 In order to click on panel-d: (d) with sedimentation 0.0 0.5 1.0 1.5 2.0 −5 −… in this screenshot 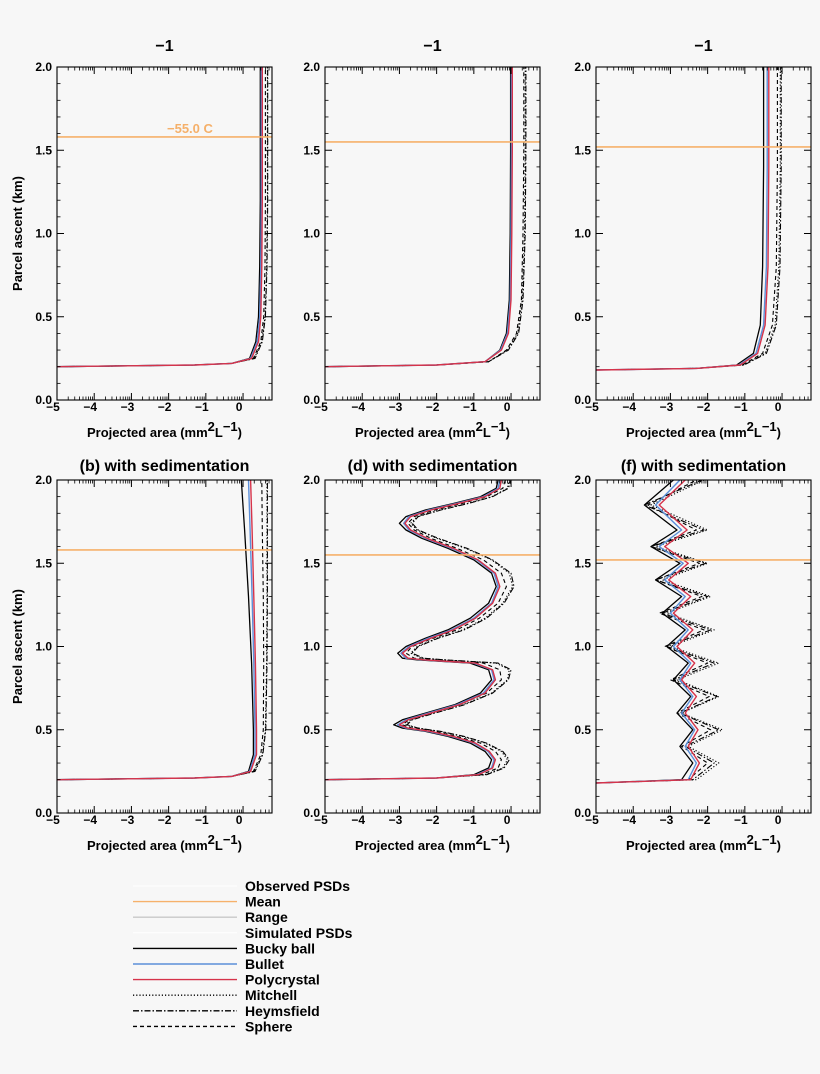, I will do `click(422, 655)`.